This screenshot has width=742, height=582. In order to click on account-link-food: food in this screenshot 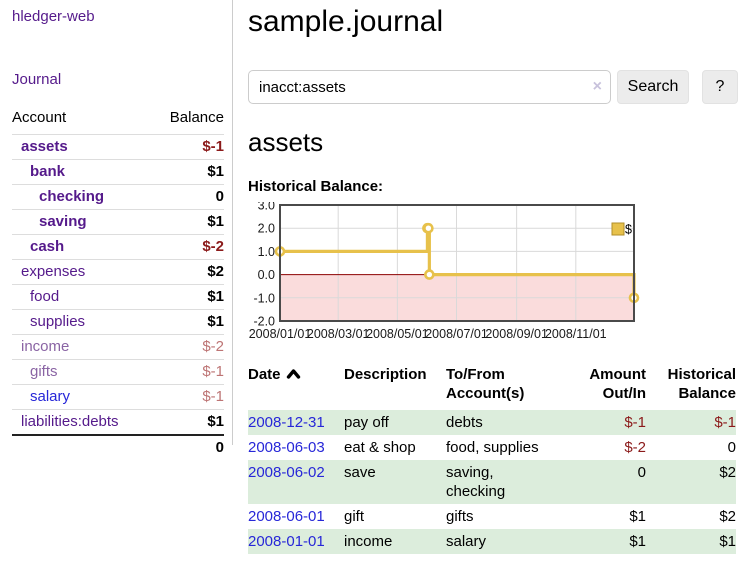, I will do `click(45, 296)`.